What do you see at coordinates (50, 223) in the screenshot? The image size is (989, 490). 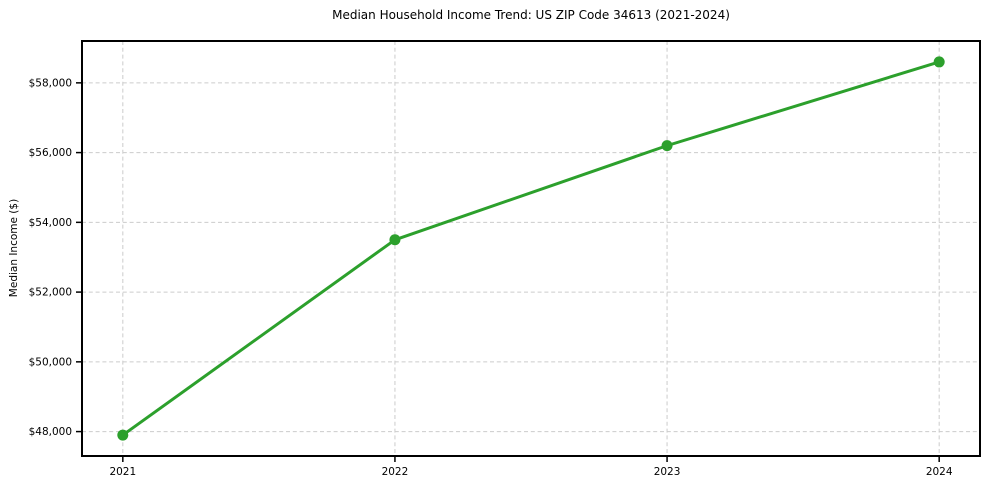 I see `y-tick-label: $54,000` at bounding box center [50, 223].